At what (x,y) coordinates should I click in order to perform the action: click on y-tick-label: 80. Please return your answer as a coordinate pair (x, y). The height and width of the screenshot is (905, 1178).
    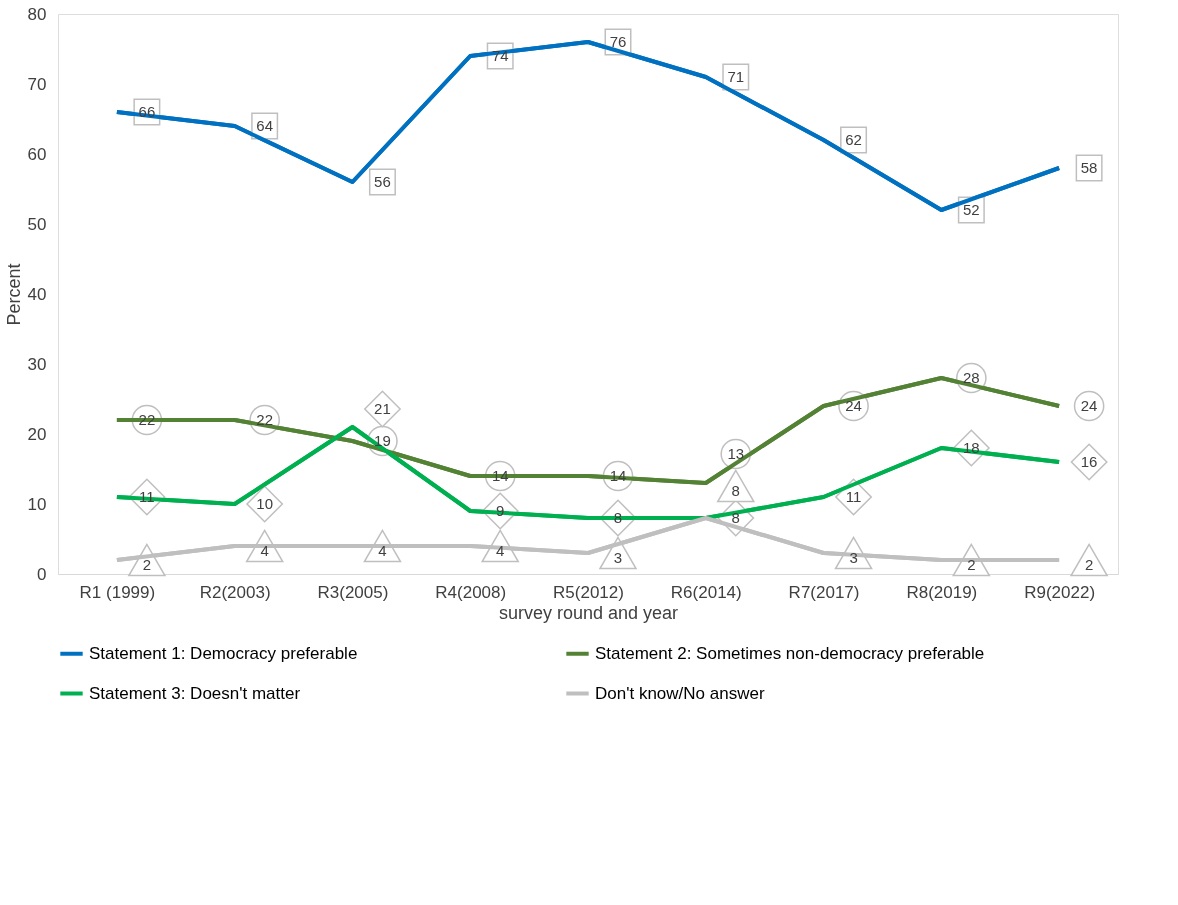
    Looking at the image, I should click on (37, 14).